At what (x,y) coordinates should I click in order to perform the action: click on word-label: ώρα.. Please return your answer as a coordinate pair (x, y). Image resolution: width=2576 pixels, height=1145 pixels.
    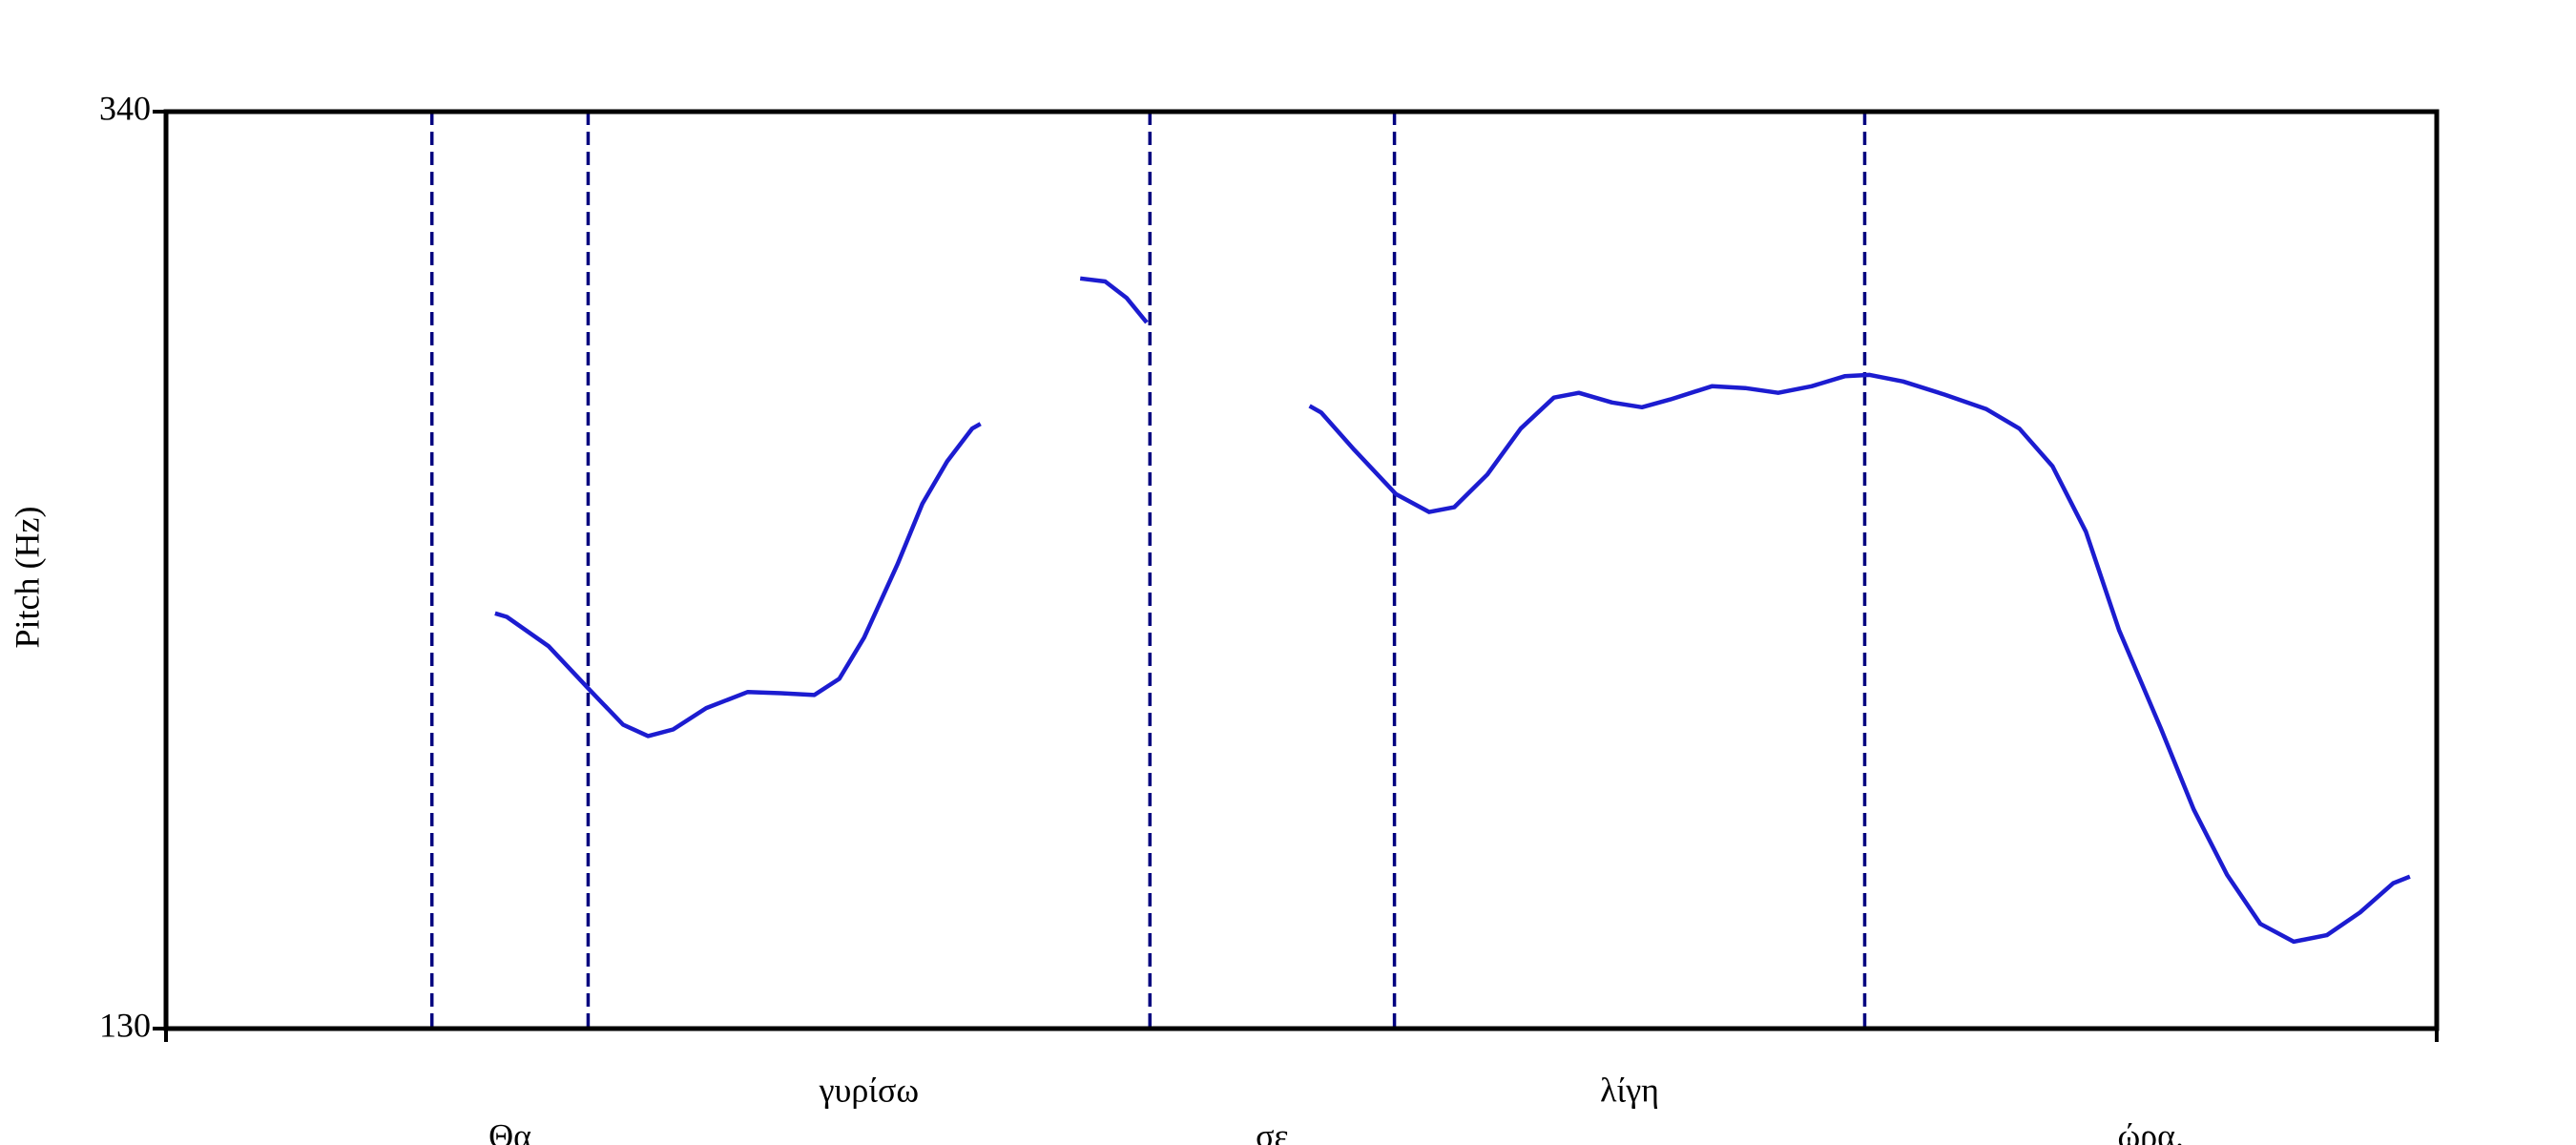
    Looking at the image, I should click on (2150, 1130).